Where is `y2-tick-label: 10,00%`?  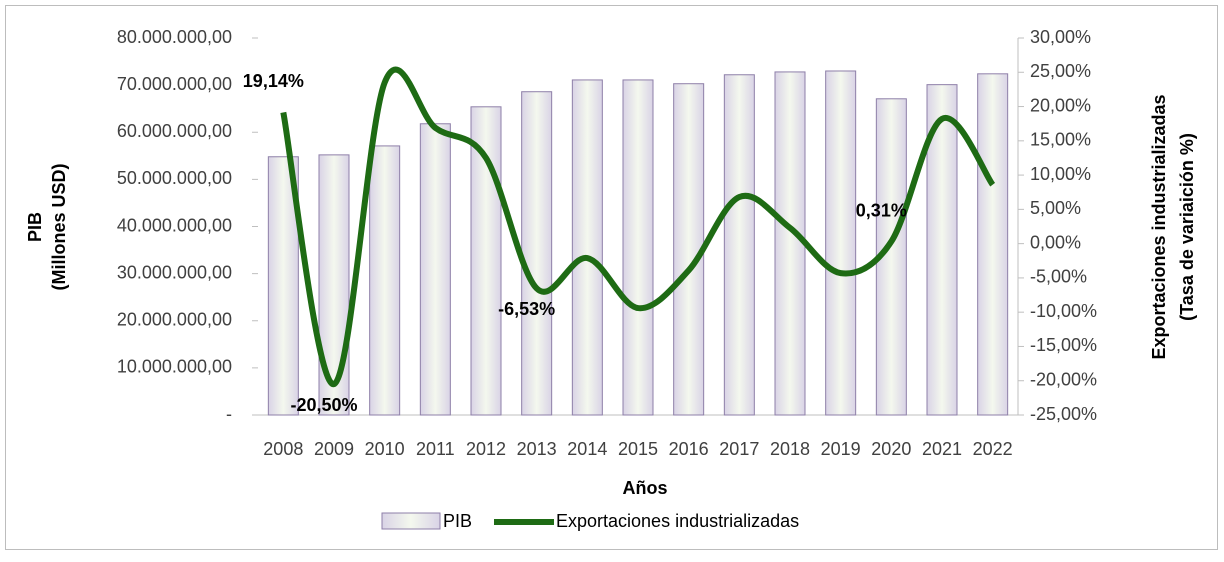 y2-tick-label: 10,00% is located at coordinates (1060, 174).